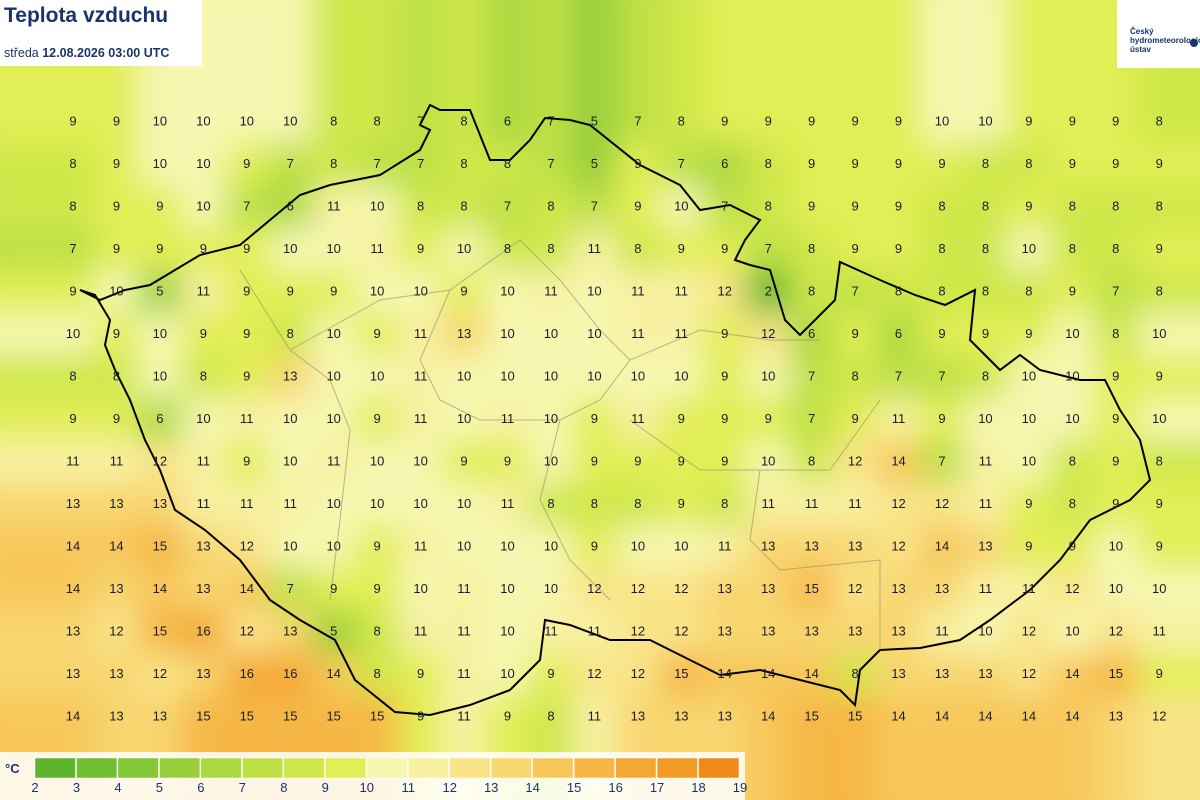 The image size is (1200, 800). I want to click on logo-line: ústav, so click(1140, 49).